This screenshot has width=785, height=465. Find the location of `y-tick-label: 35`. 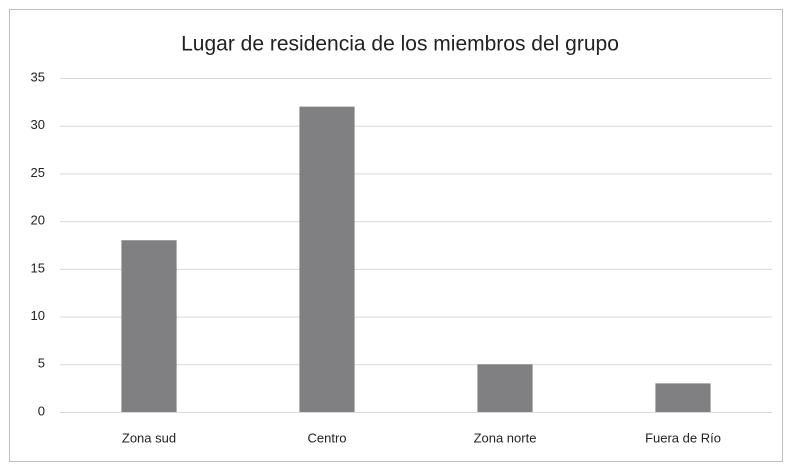

y-tick-label: 35 is located at coordinates (38, 76).